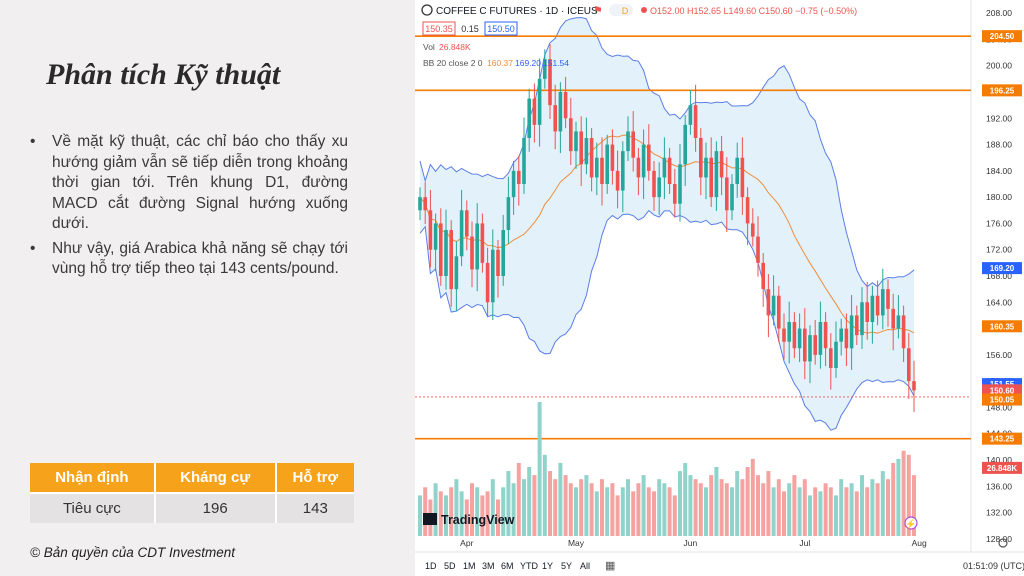 This screenshot has width=1024, height=576. I want to click on bid-box, so click(439, 28).